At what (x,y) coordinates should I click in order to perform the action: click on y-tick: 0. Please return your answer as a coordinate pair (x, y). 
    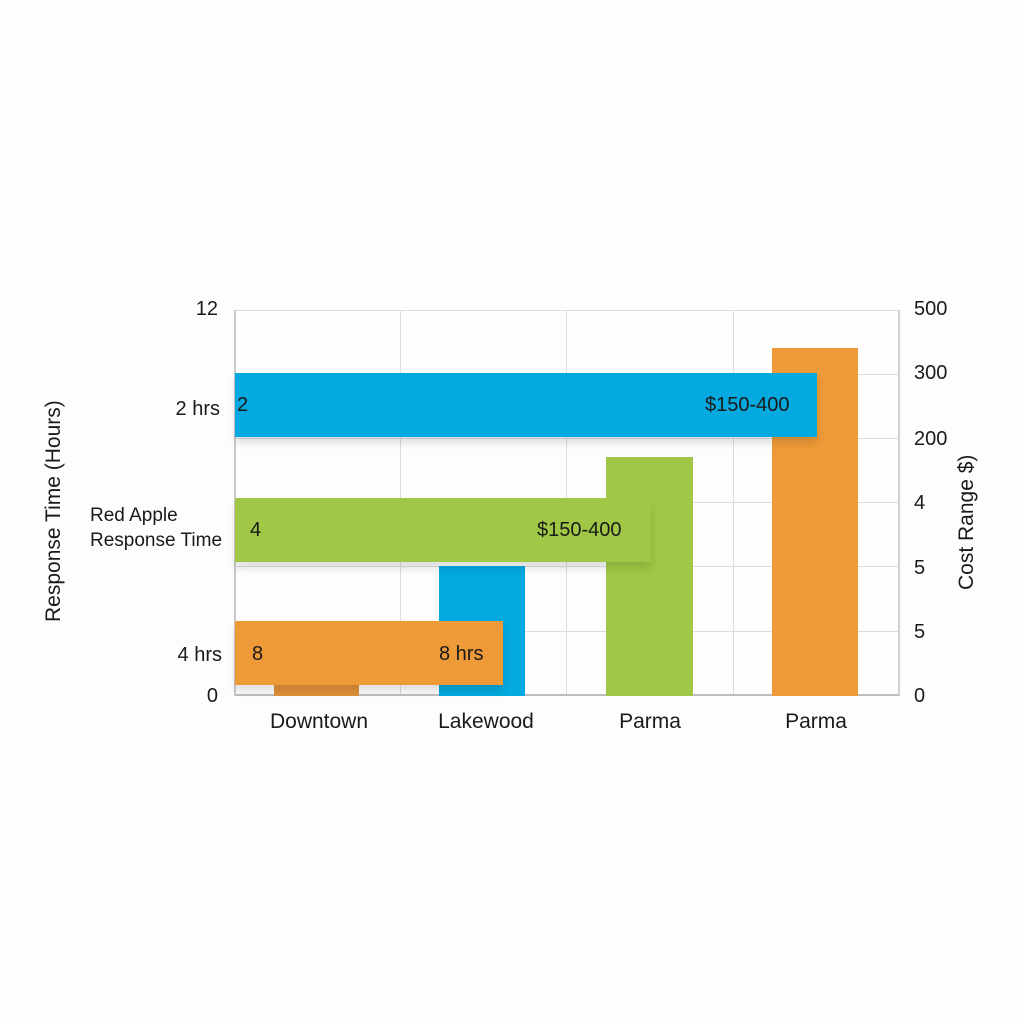
    Looking at the image, I should click on (212, 696).